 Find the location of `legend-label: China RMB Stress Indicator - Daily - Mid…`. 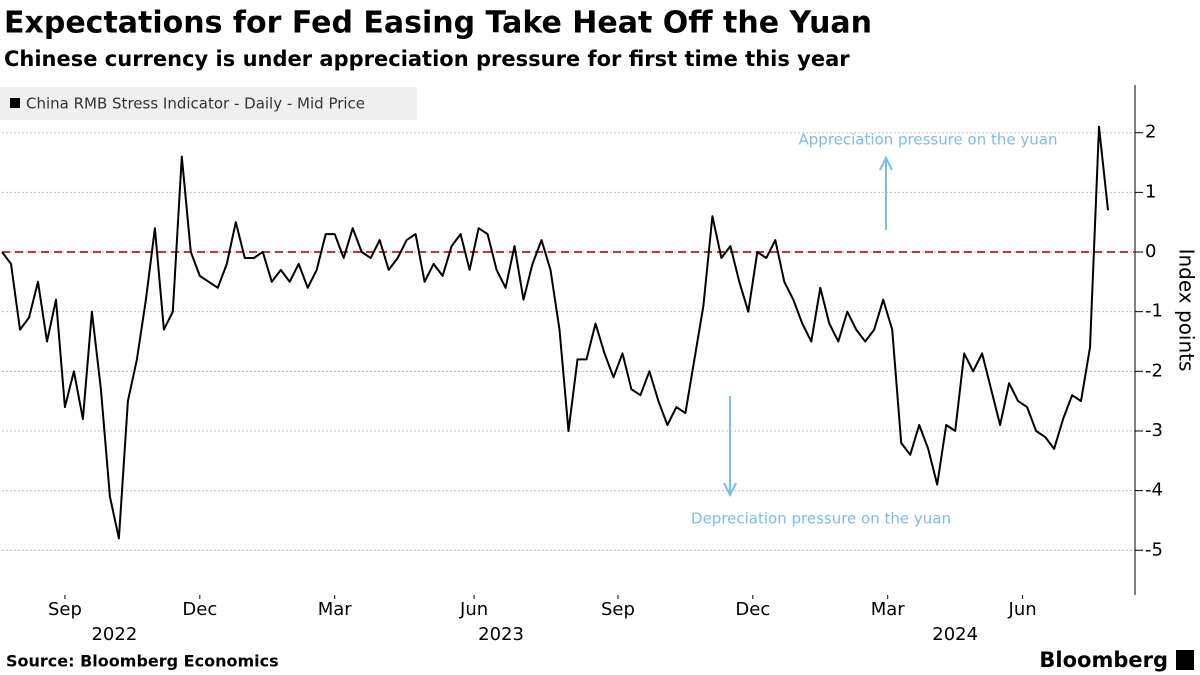

legend-label: China RMB Stress Indicator - Daily - Mid… is located at coordinates (195, 104).